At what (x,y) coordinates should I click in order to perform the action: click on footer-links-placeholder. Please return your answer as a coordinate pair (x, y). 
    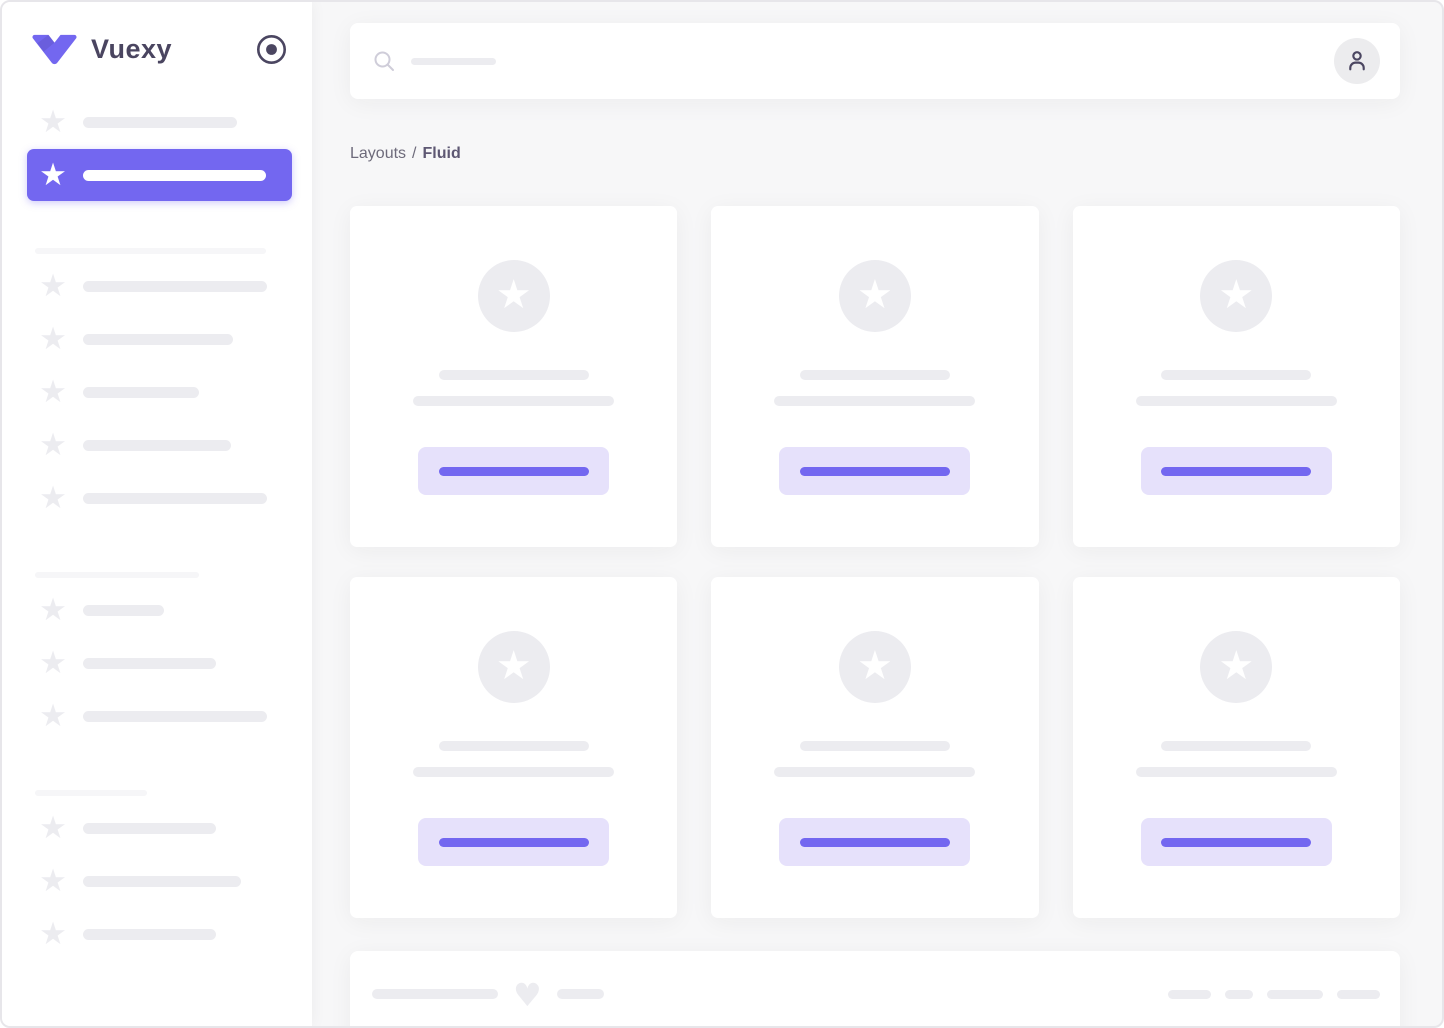
    Looking at the image, I should click on (1274, 994).